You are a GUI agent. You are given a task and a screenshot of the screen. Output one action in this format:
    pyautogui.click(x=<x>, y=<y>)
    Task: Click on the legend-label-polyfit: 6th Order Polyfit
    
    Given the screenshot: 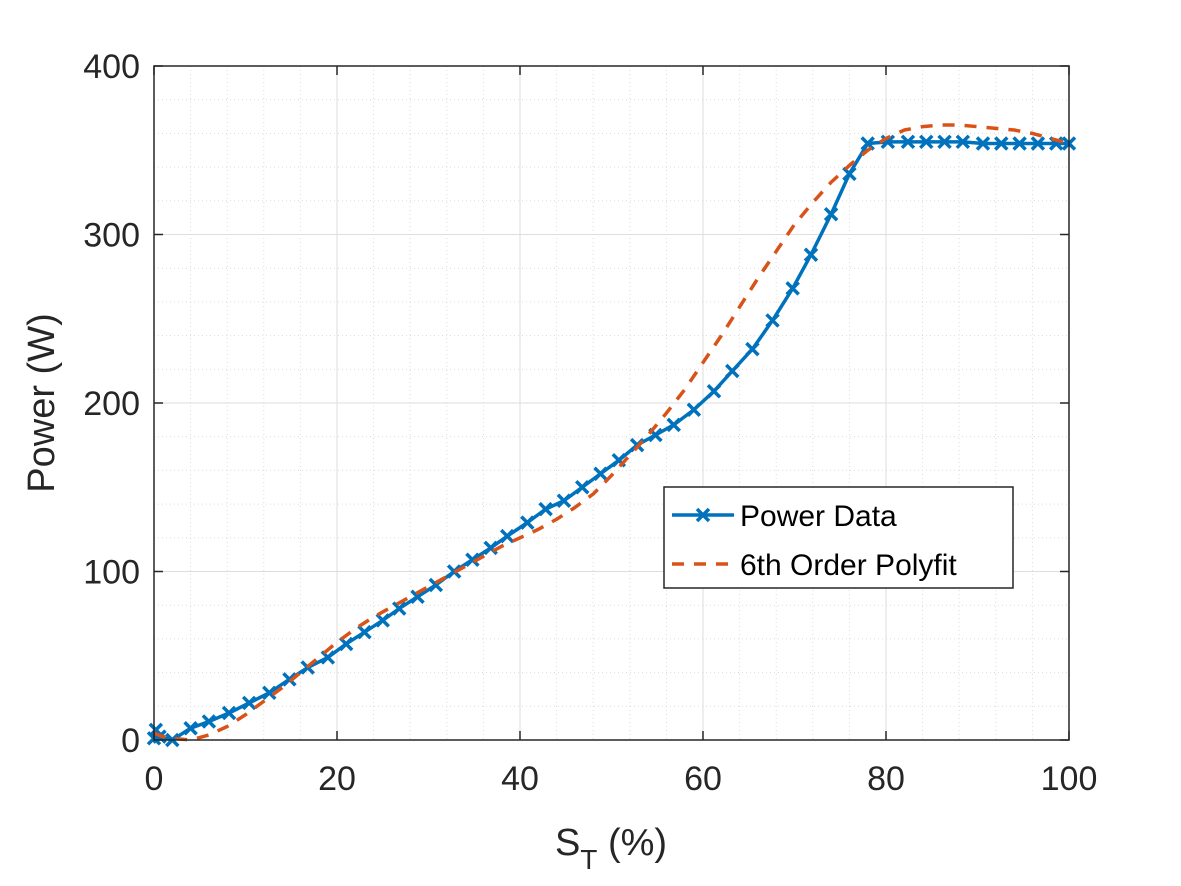 What is the action you would take?
    pyautogui.click(x=848, y=565)
    